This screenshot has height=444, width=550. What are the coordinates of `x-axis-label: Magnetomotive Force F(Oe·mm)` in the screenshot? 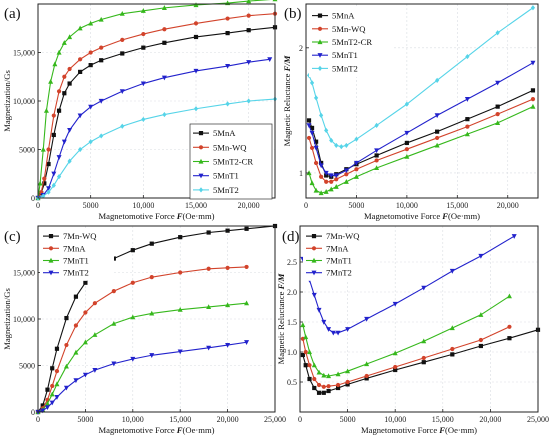 It's located at (422, 216).